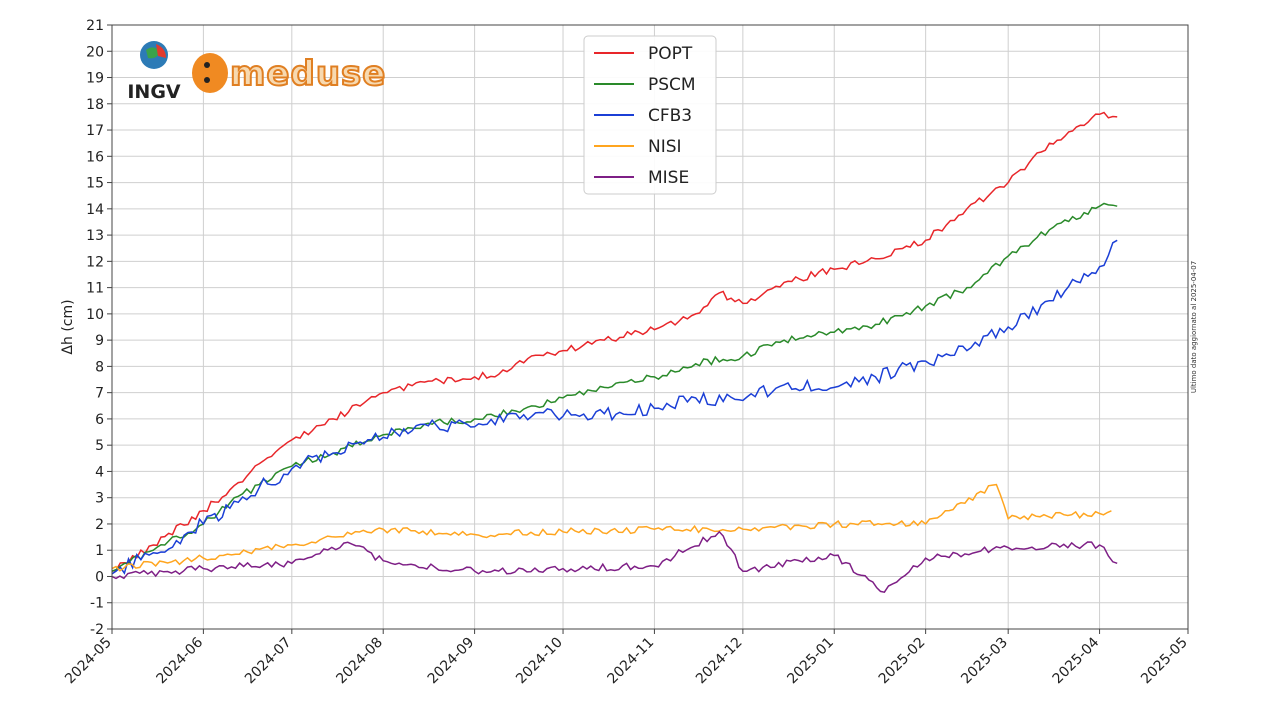 The height and width of the screenshot is (720, 1280). Describe the element at coordinates (1164, 661) in the screenshot. I see `x-tick-label: 2025-05` at that location.